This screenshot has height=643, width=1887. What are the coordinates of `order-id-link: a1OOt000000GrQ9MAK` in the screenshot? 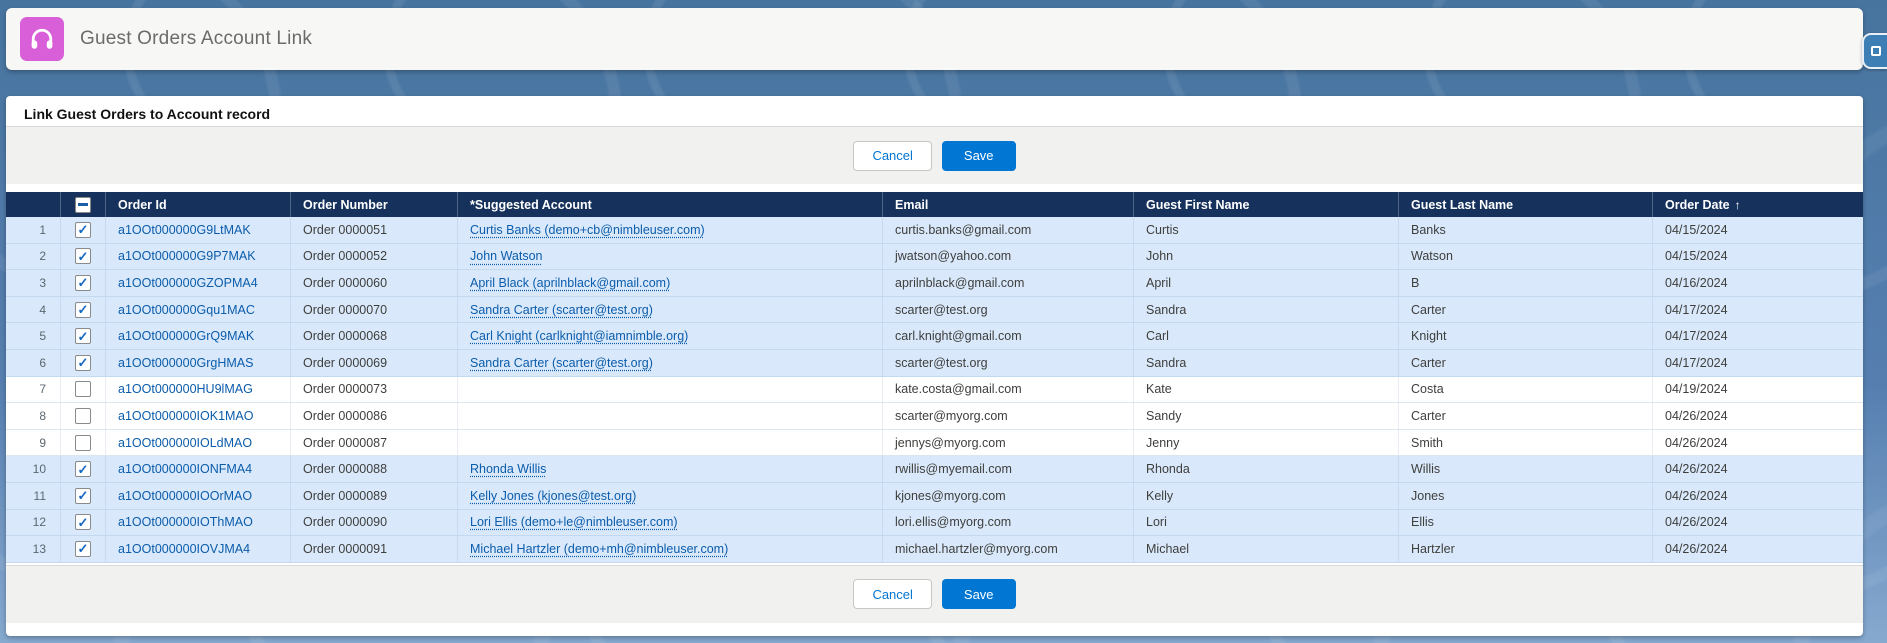 It's located at (186, 336).